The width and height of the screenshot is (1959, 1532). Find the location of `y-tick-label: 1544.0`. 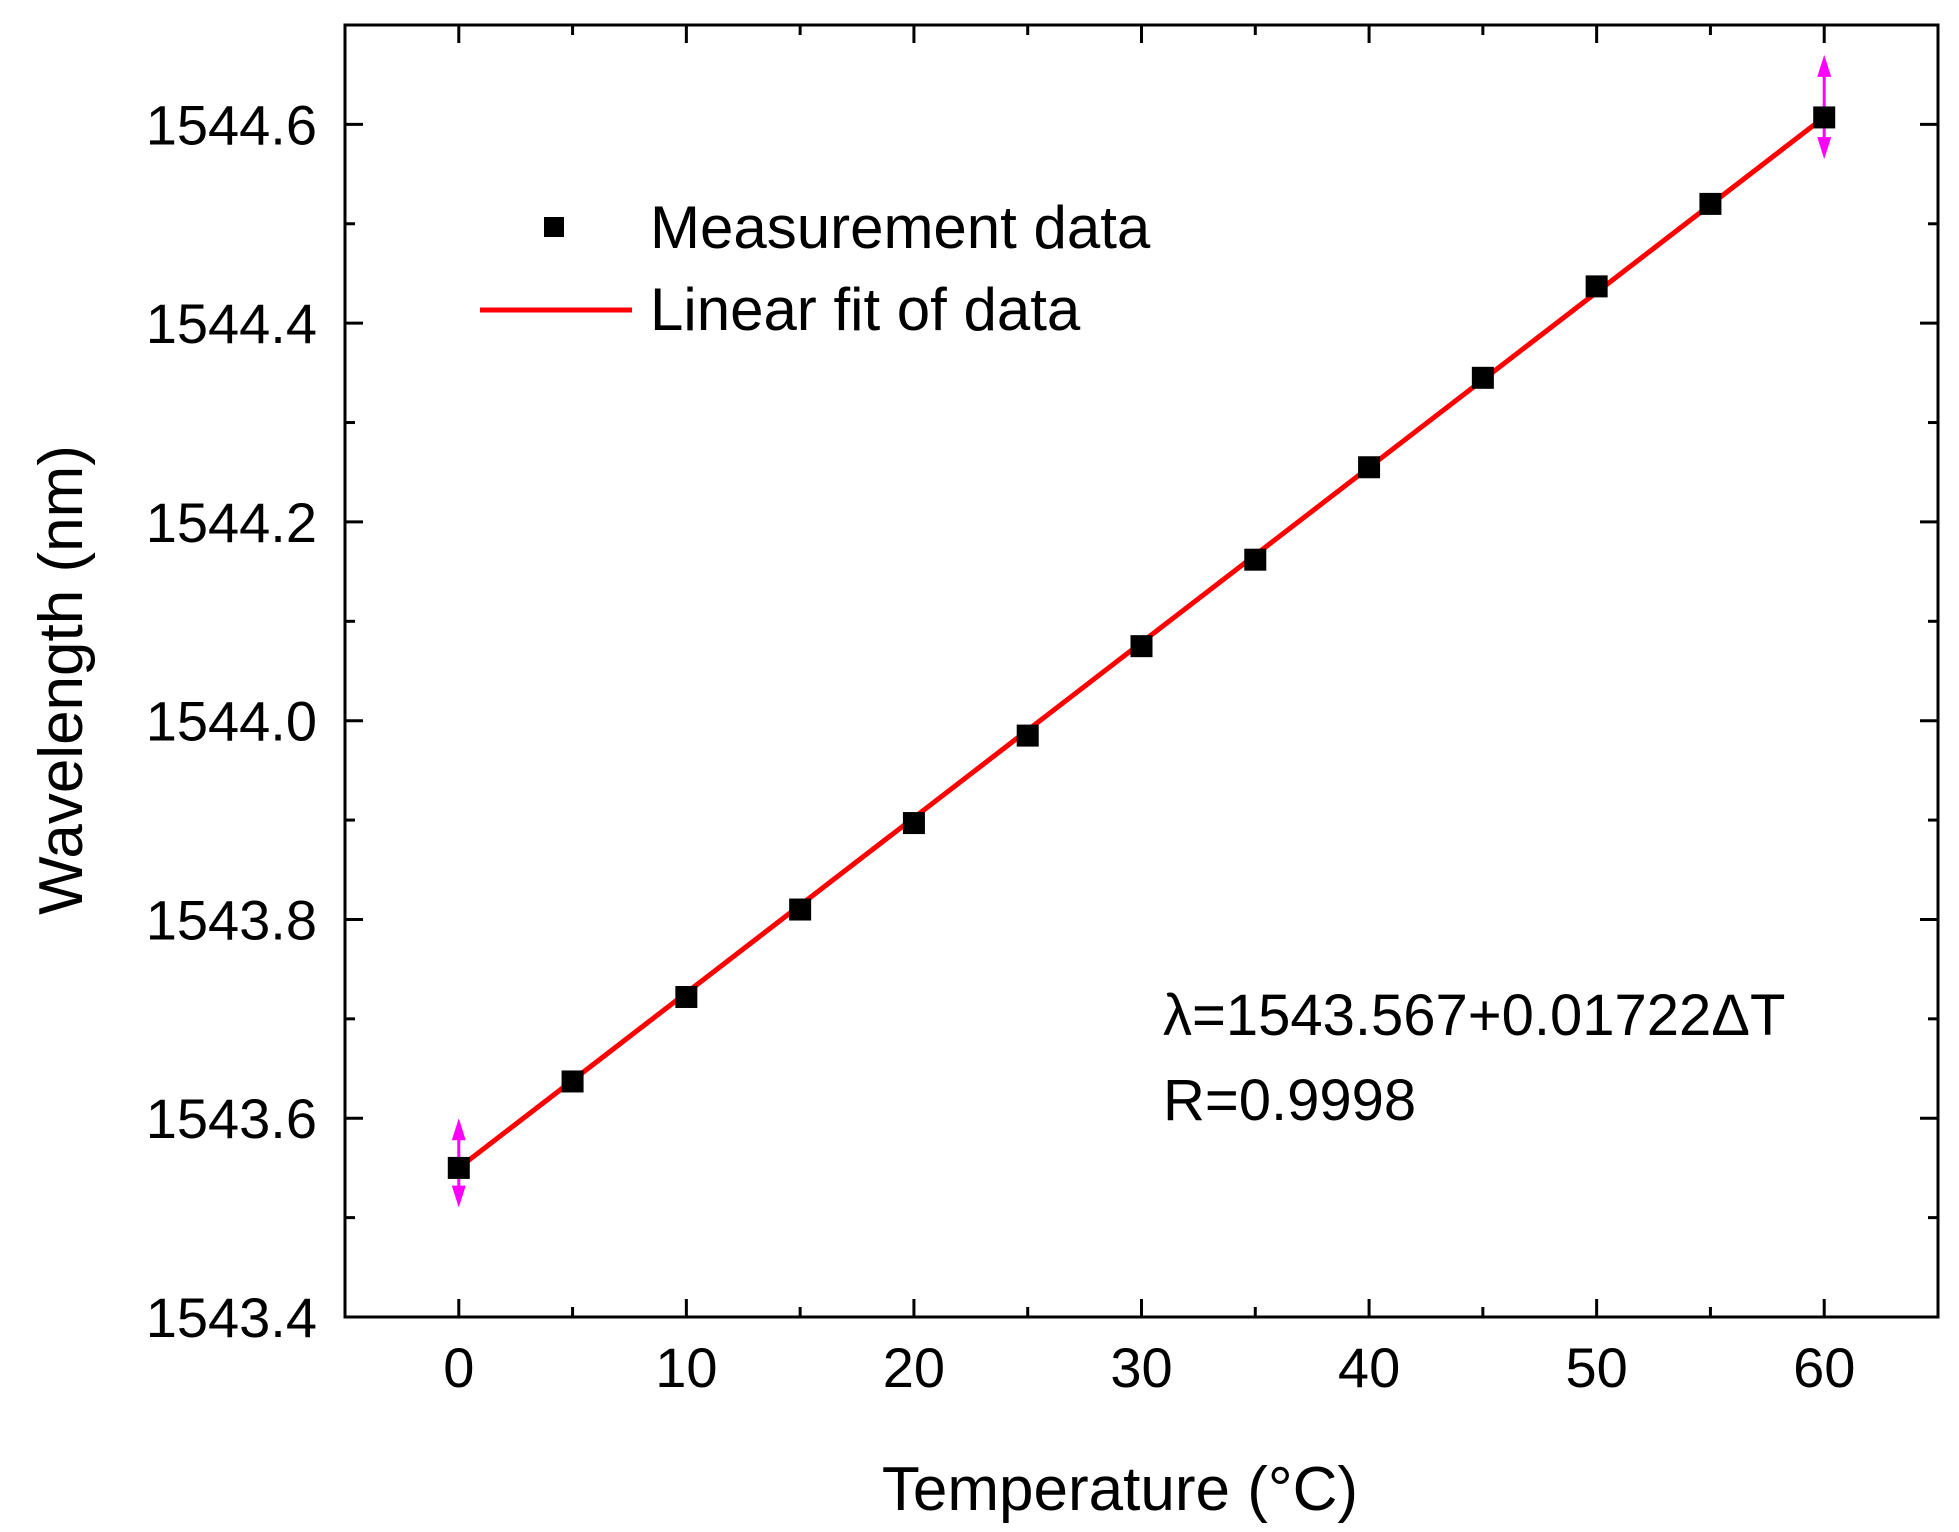

y-tick-label: 1544.0 is located at coordinates (231, 721).